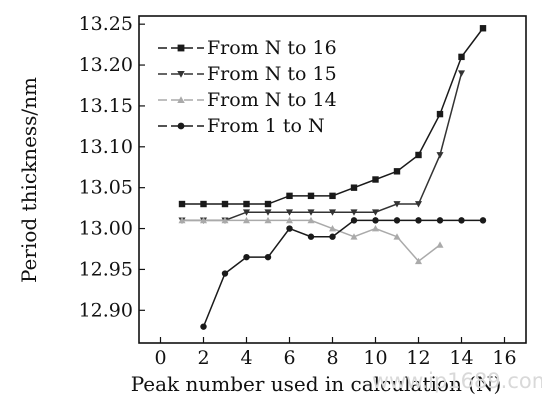  What do you see at coordinates (106, 310) in the screenshot?
I see `y-tick-label: 12.90` at bounding box center [106, 310].